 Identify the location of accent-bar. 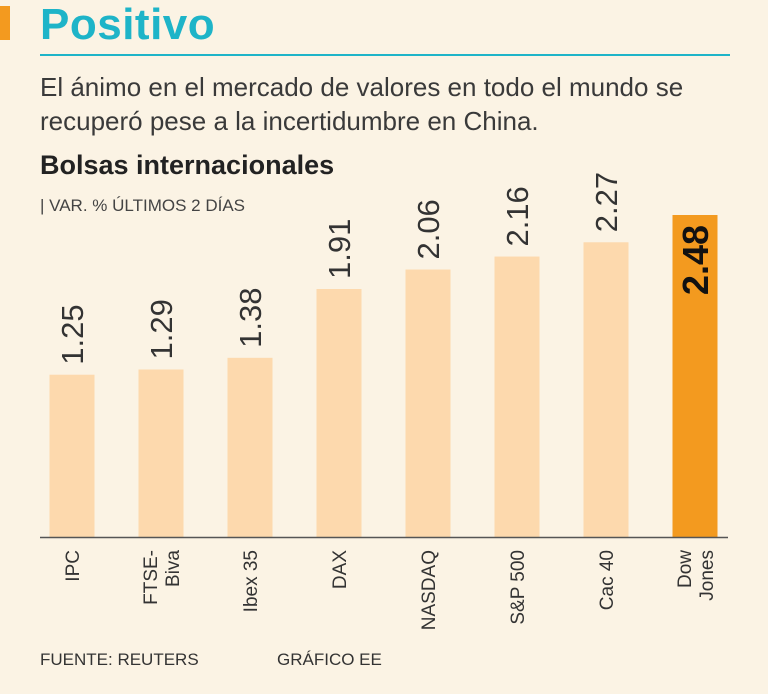
(5, 23).